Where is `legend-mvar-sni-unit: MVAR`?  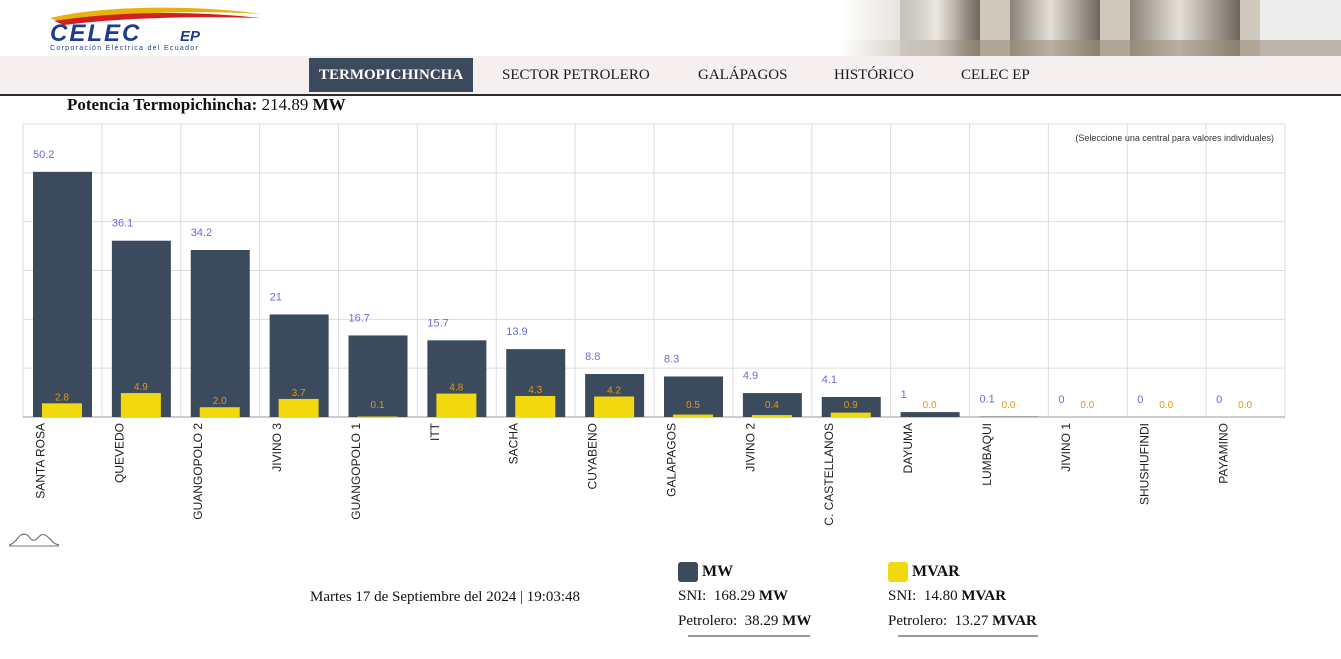 legend-mvar-sni-unit: MVAR is located at coordinates (984, 596).